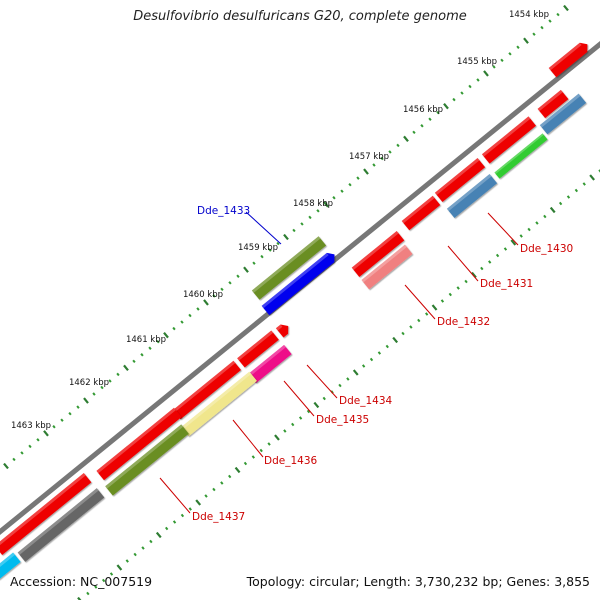 Image resolution: width=600 pixels, height=600 pixels. I want to click on cds-olive, so click(289, 268).